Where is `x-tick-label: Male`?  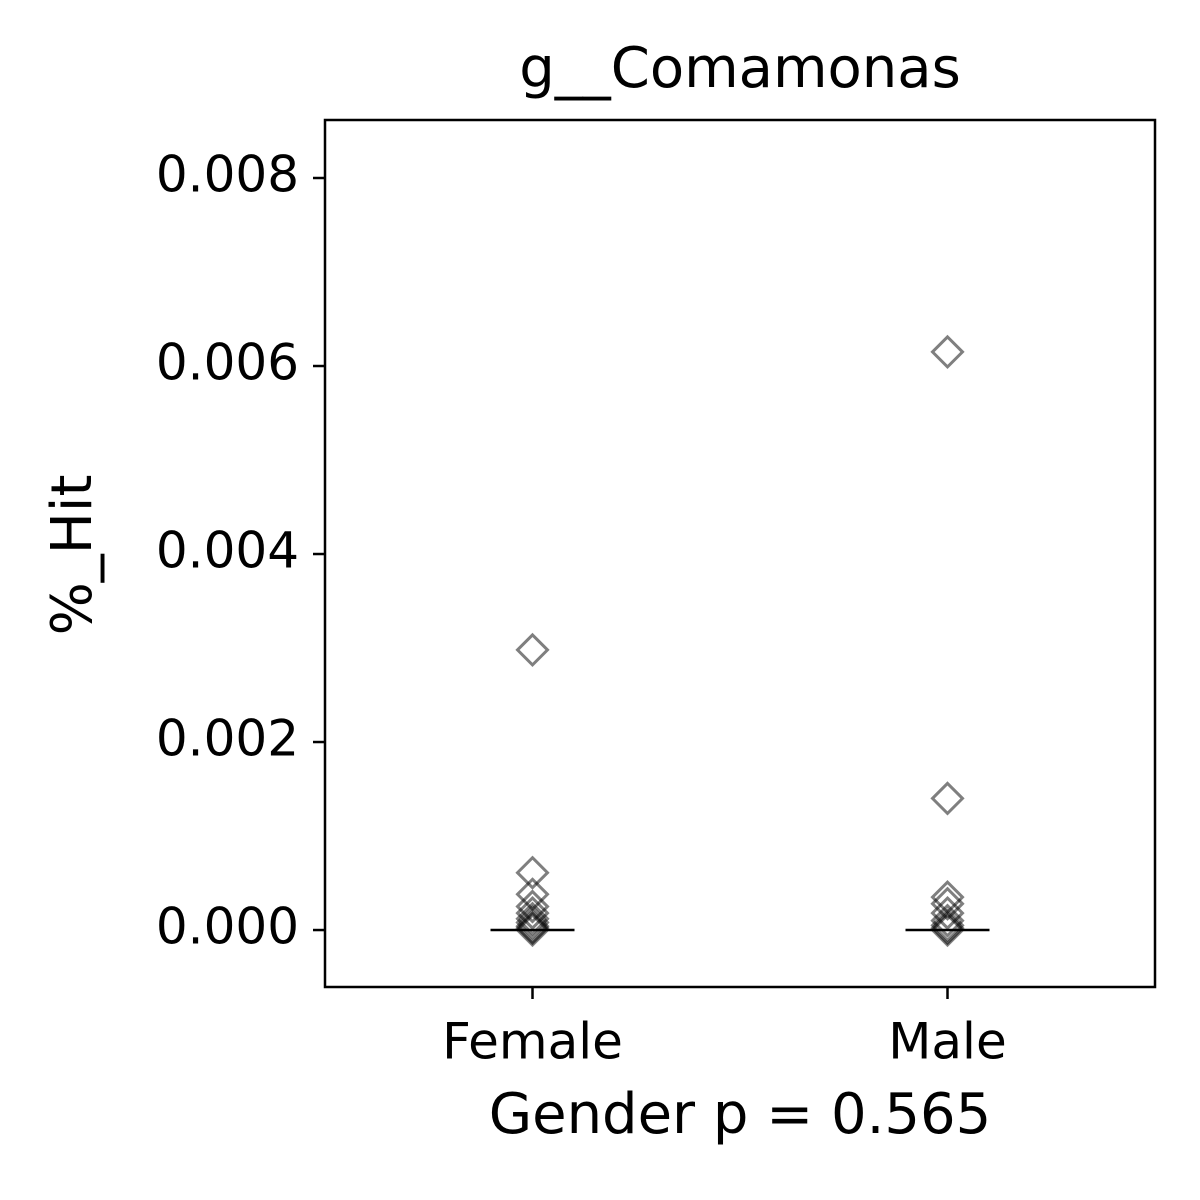 x-tick-label: Male is located at coordinates (947, 1042).